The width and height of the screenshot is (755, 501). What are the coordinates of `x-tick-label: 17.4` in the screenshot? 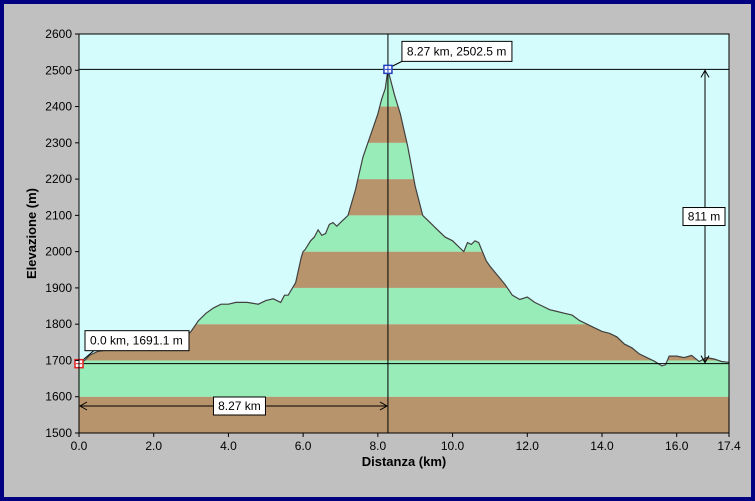 It's located at (729, 446).